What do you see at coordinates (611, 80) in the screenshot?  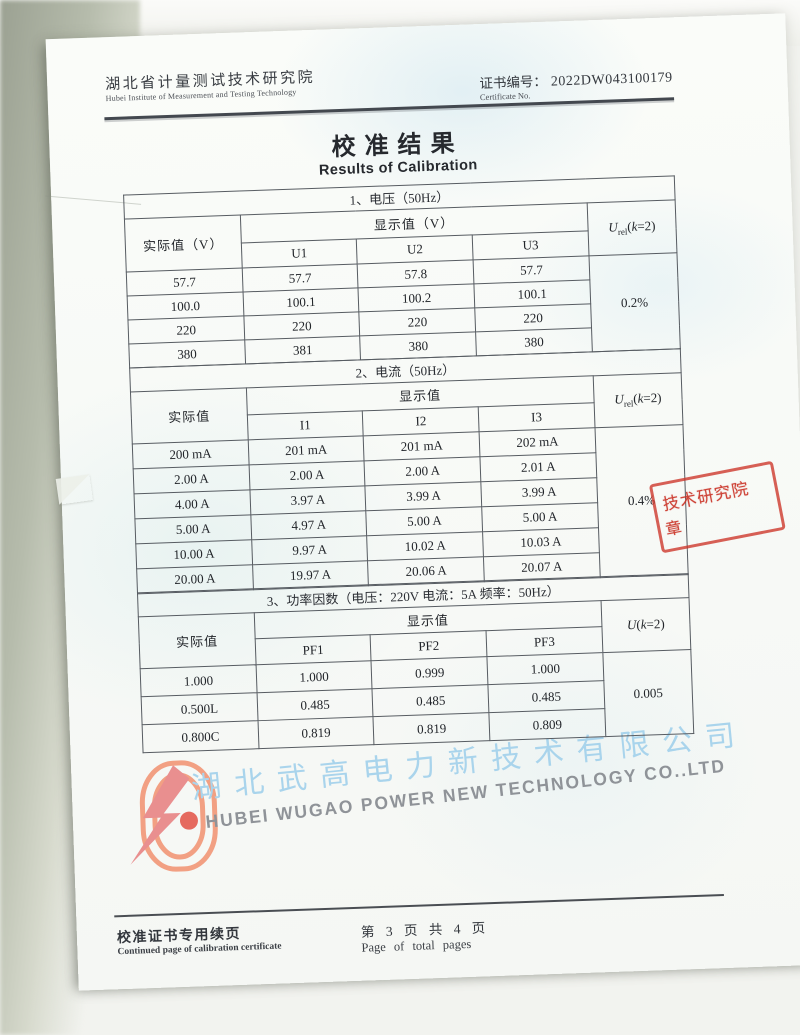 I see `certificate-number-value: 2022DW043100179` at bounding box center [611, 80].